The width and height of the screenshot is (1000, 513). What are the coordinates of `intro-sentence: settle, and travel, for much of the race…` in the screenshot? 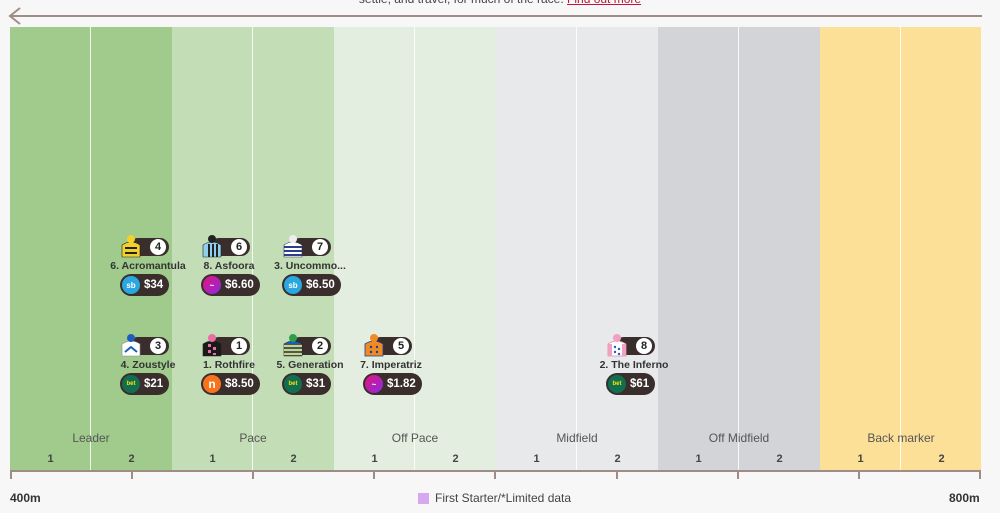 It's located at (461, 3).